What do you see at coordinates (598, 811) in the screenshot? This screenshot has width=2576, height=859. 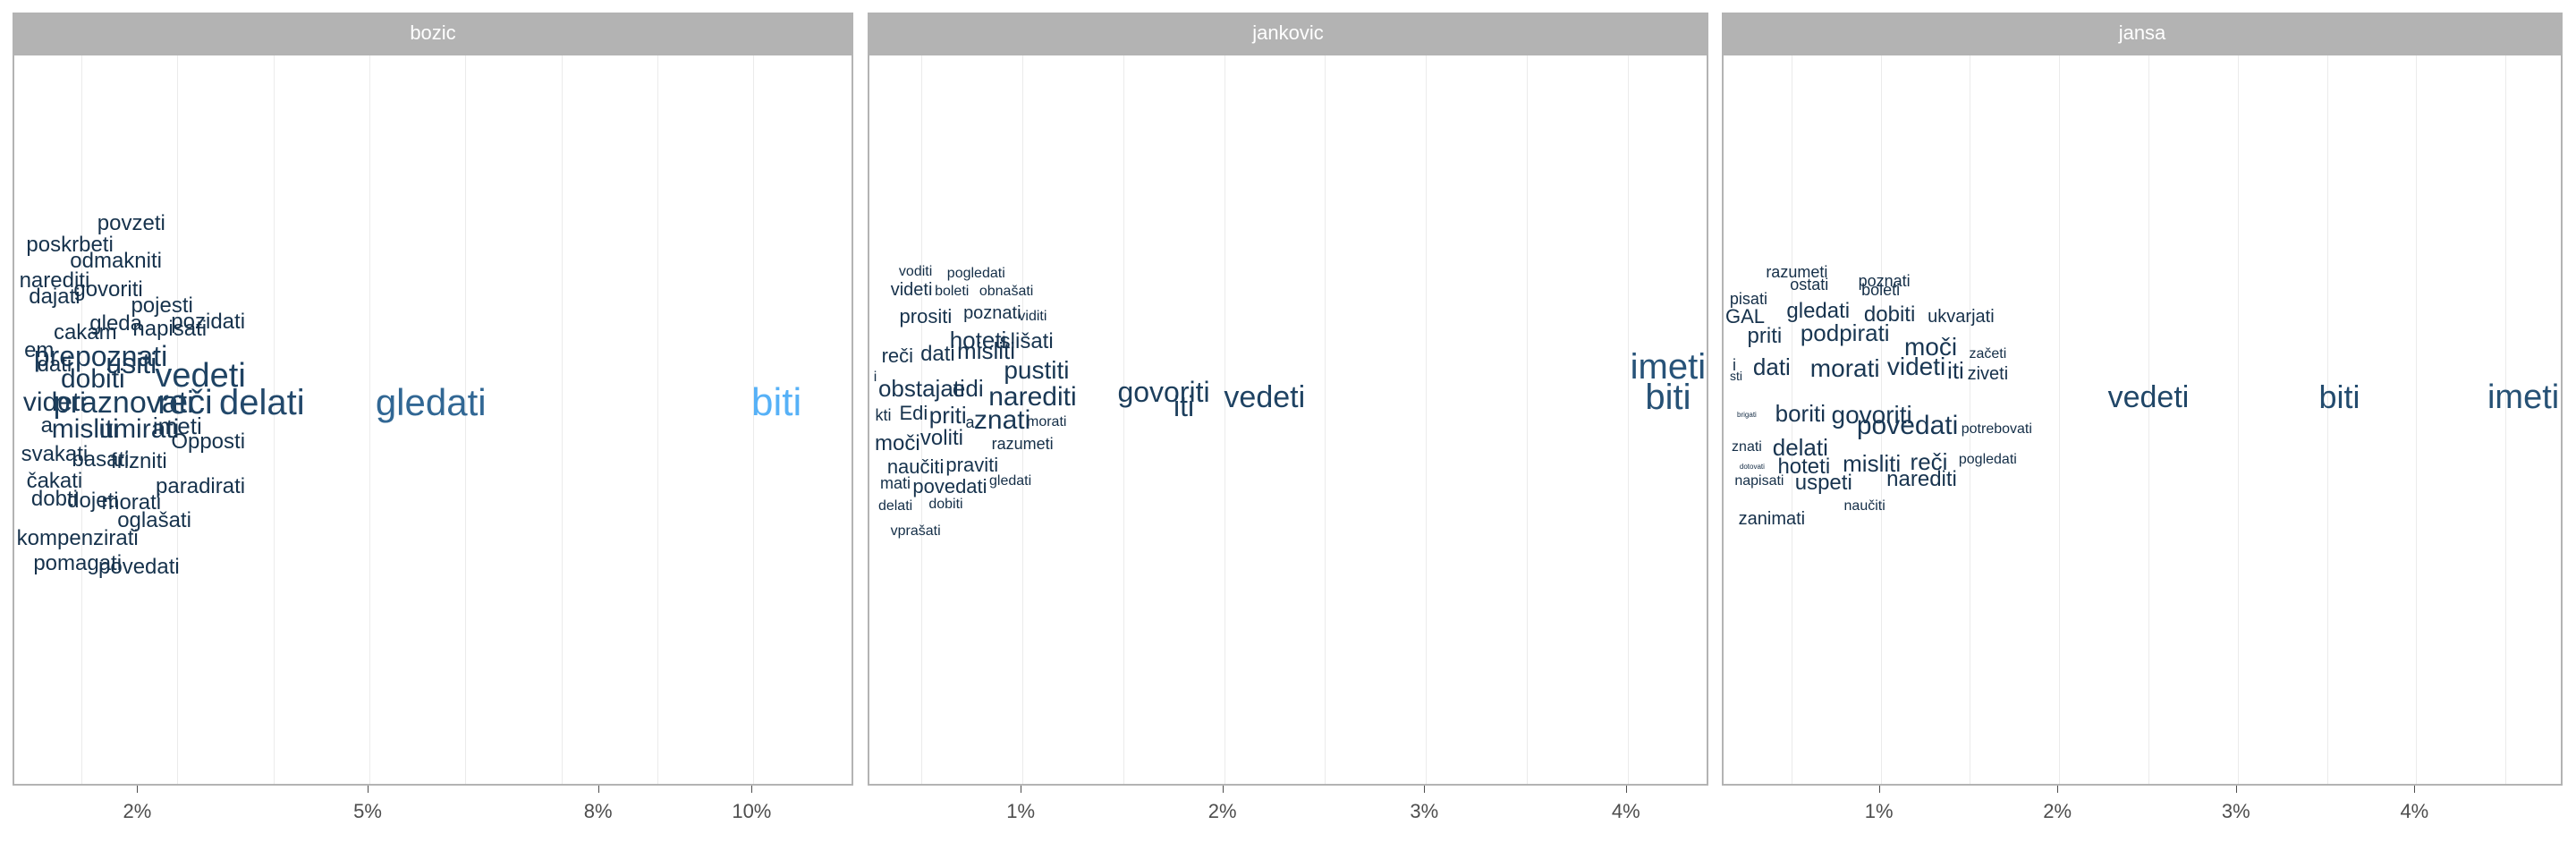 I see `x-tick-label: 8%` at bounding box center [598, 811].